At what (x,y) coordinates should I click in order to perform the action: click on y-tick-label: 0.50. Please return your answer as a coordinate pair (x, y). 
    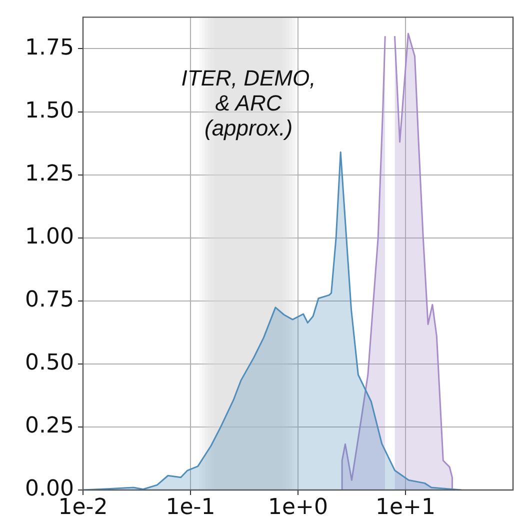
    Looking at the image, I should click on (49, 363).